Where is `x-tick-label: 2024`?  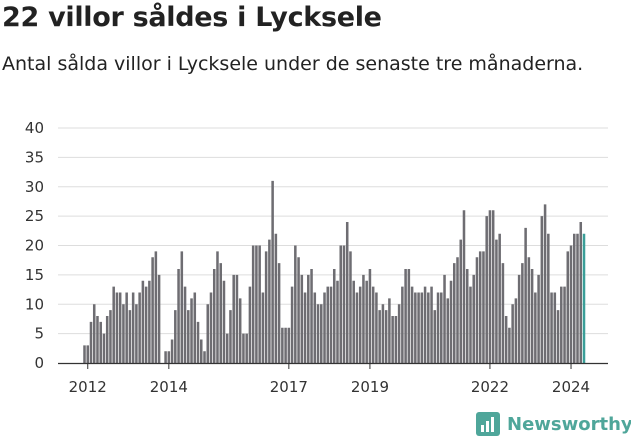
x-tick-label: 2024 is located at coordinates (571, 387).